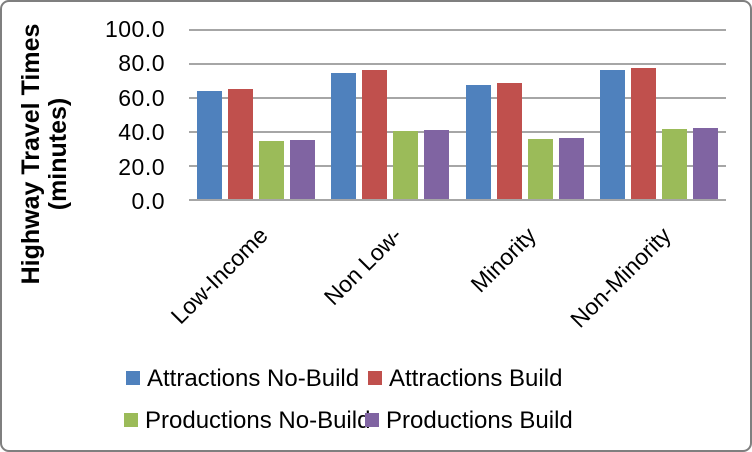 The width and height of the screenshot is (752, 452). I want to click on y-axis-tick-labels: 100.0 80.0 60.0 40.0 20.0 0.0, so click(83, 115).